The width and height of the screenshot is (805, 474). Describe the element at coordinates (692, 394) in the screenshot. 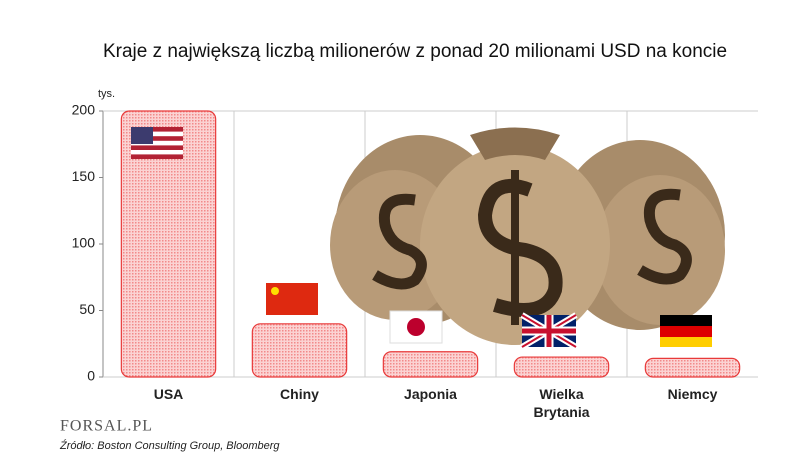

I see `x-tick-label: Niemcy` at that location.